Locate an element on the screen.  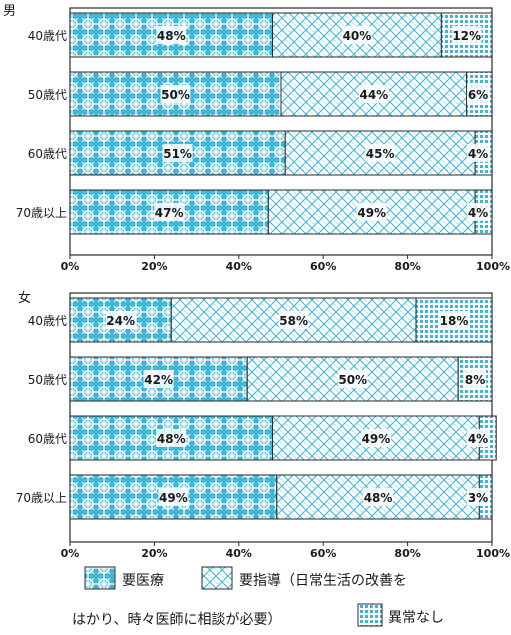
data-label: 12% is located at coordinates (466, 36).